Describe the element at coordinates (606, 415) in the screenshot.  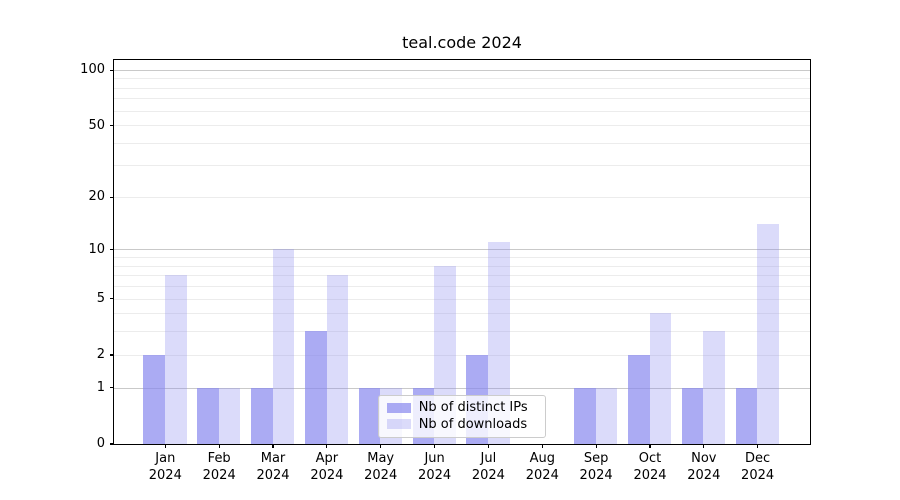
I see `bar-downloads-sep` at that location.